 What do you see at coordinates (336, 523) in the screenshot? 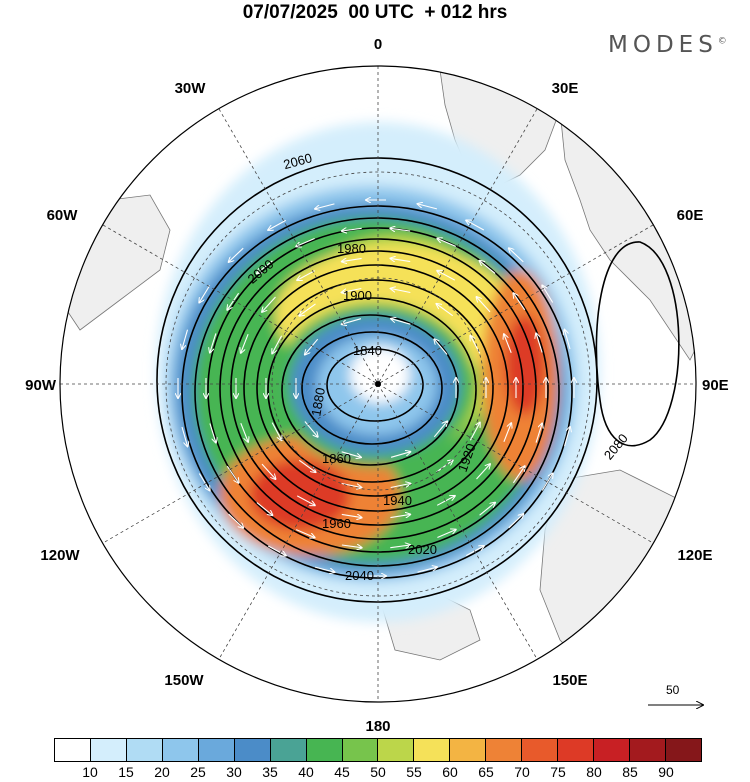
I see `contour-label-1960: 1960` at bounding box center [336, 523].